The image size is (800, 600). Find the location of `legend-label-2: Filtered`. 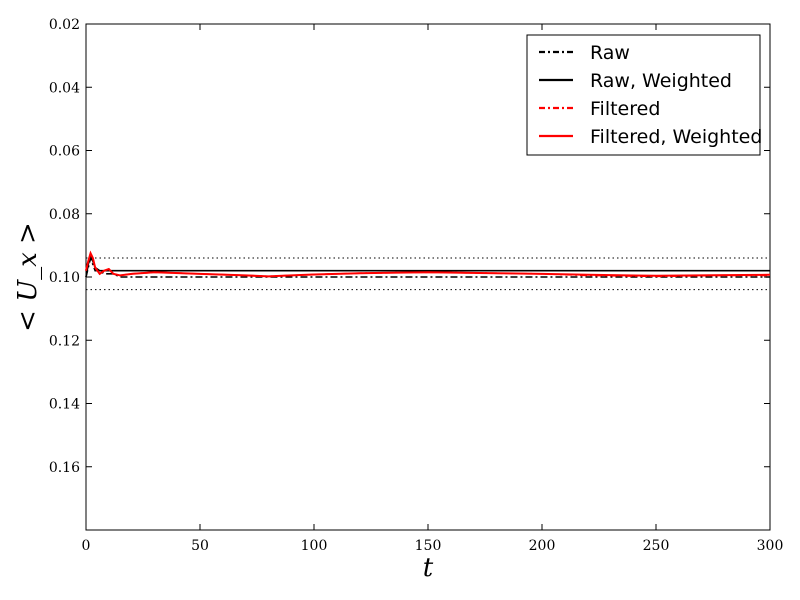

legend-label-2: Filtered is located at coordinates (625, 109).